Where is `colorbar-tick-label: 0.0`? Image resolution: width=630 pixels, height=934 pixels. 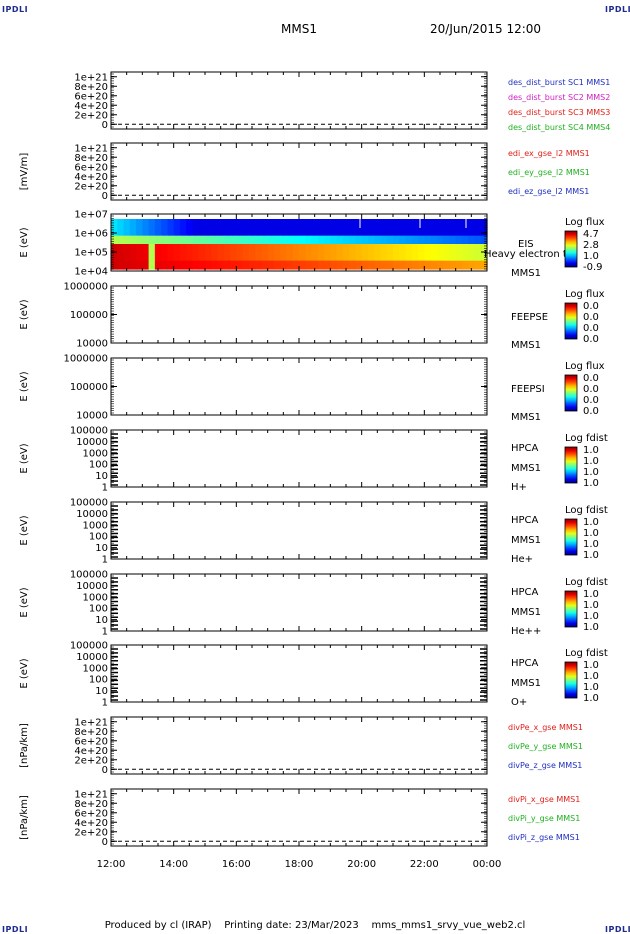
colorbar-tick-label: 0.0 is located at coordinates (591, 378).